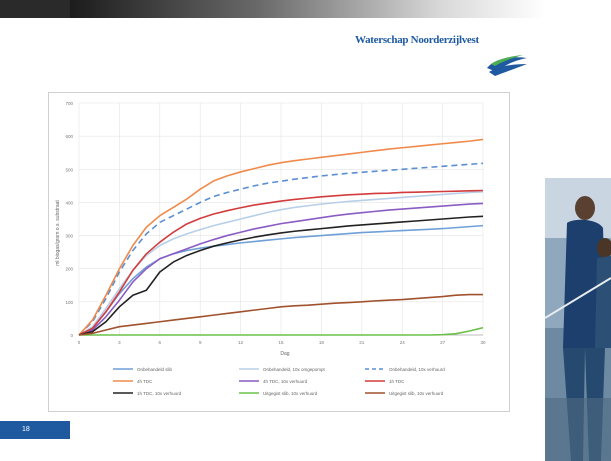  Describe the element at coordinates (443, 342) in the screenshot. I see `x-tick-label: 27` at that location.